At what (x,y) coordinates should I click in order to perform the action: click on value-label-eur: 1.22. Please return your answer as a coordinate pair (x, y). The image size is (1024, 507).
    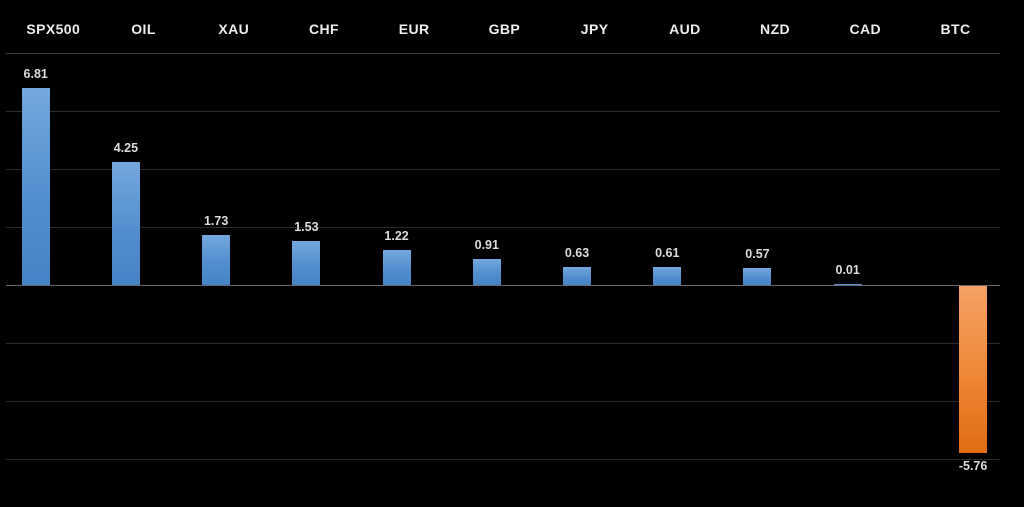
    Looking at the image, I should click on (396, 236).